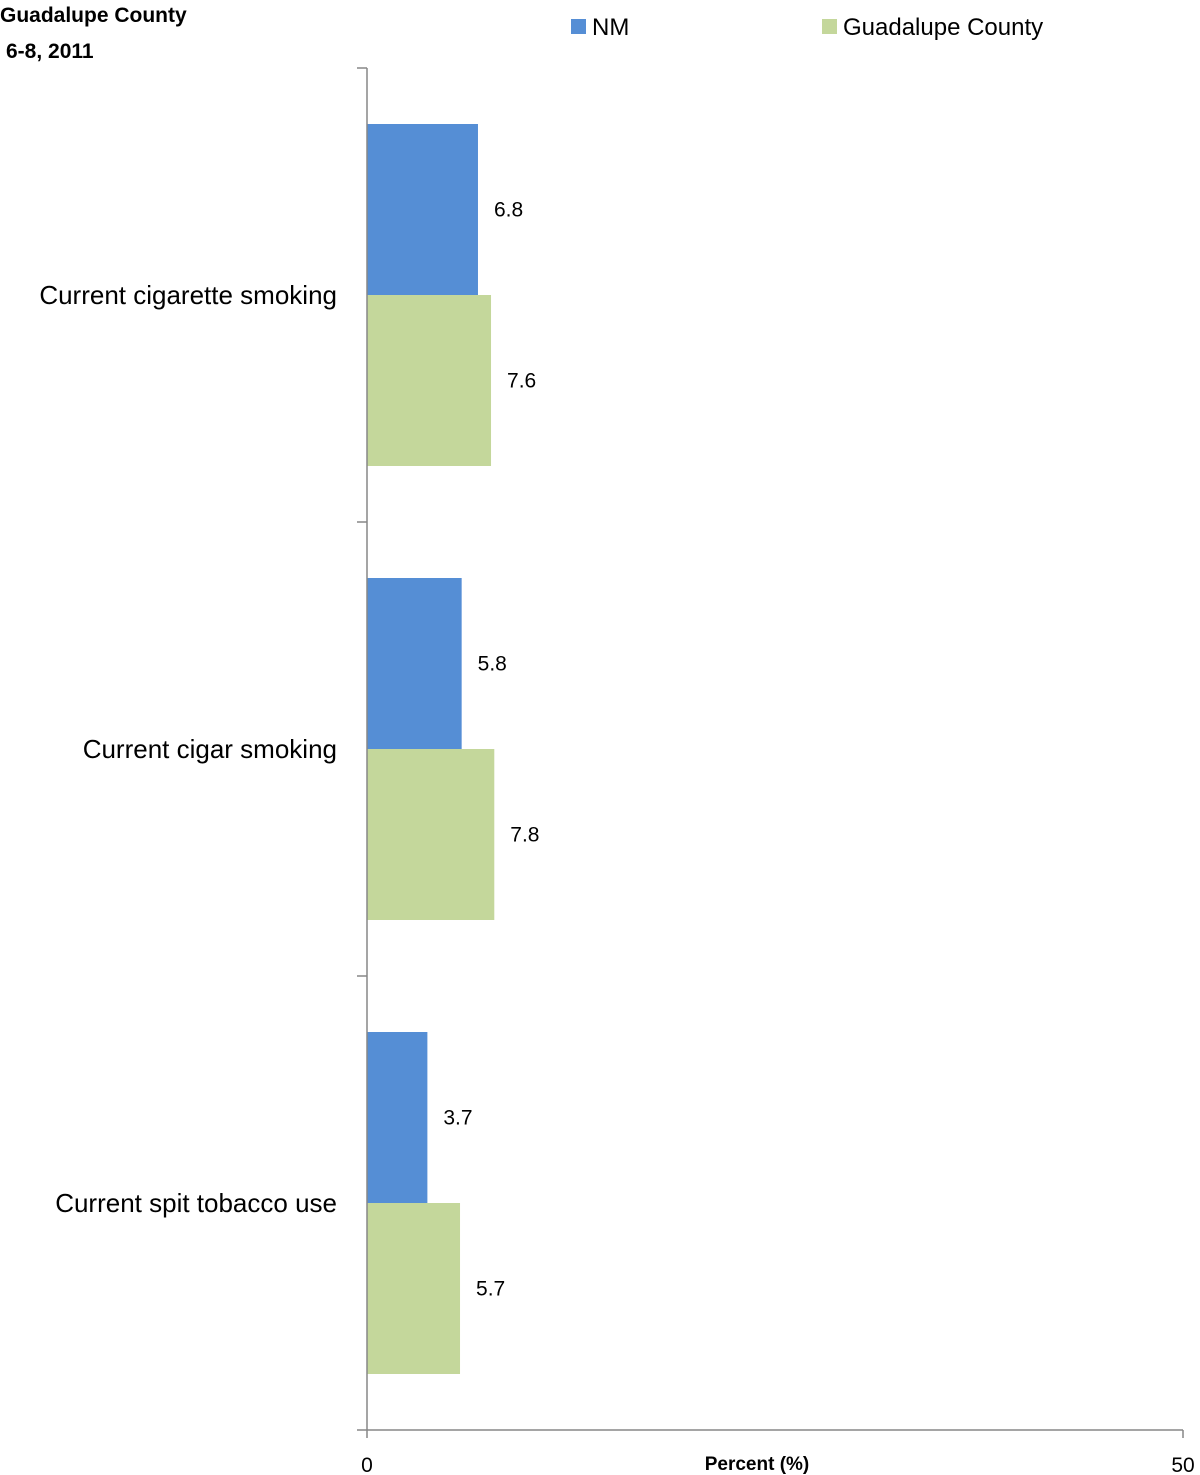  I want to click on data-label: 7.6, so click(521, 381).